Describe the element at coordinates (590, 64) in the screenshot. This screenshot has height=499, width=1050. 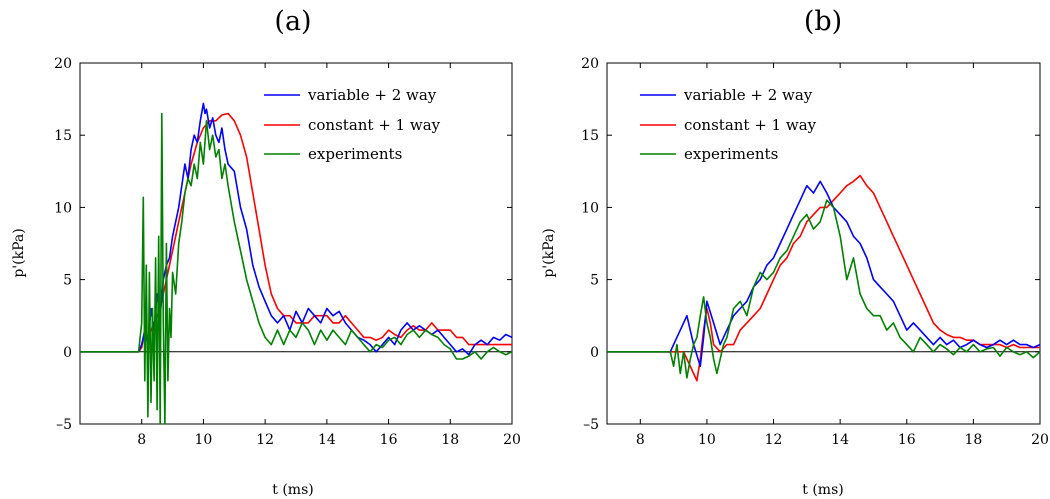
I see `panel-b-y-tick-label: 20` at that location.